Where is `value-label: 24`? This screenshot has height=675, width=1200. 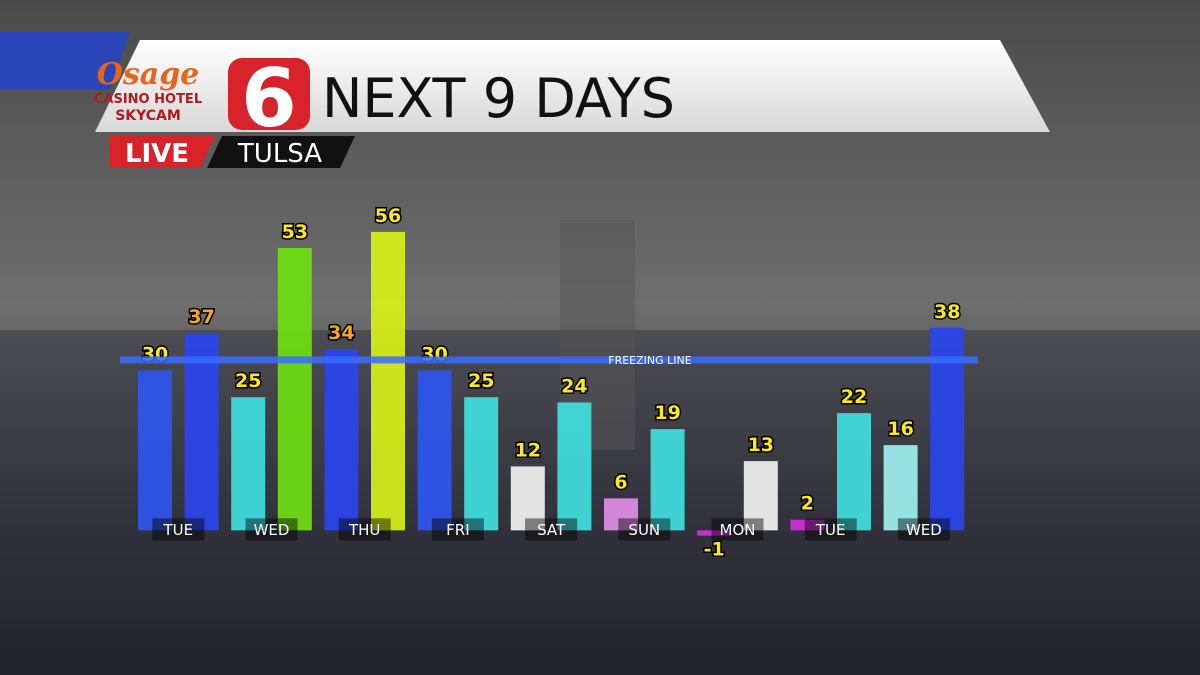 value-label: 24 is located at coordinates (574, 386).